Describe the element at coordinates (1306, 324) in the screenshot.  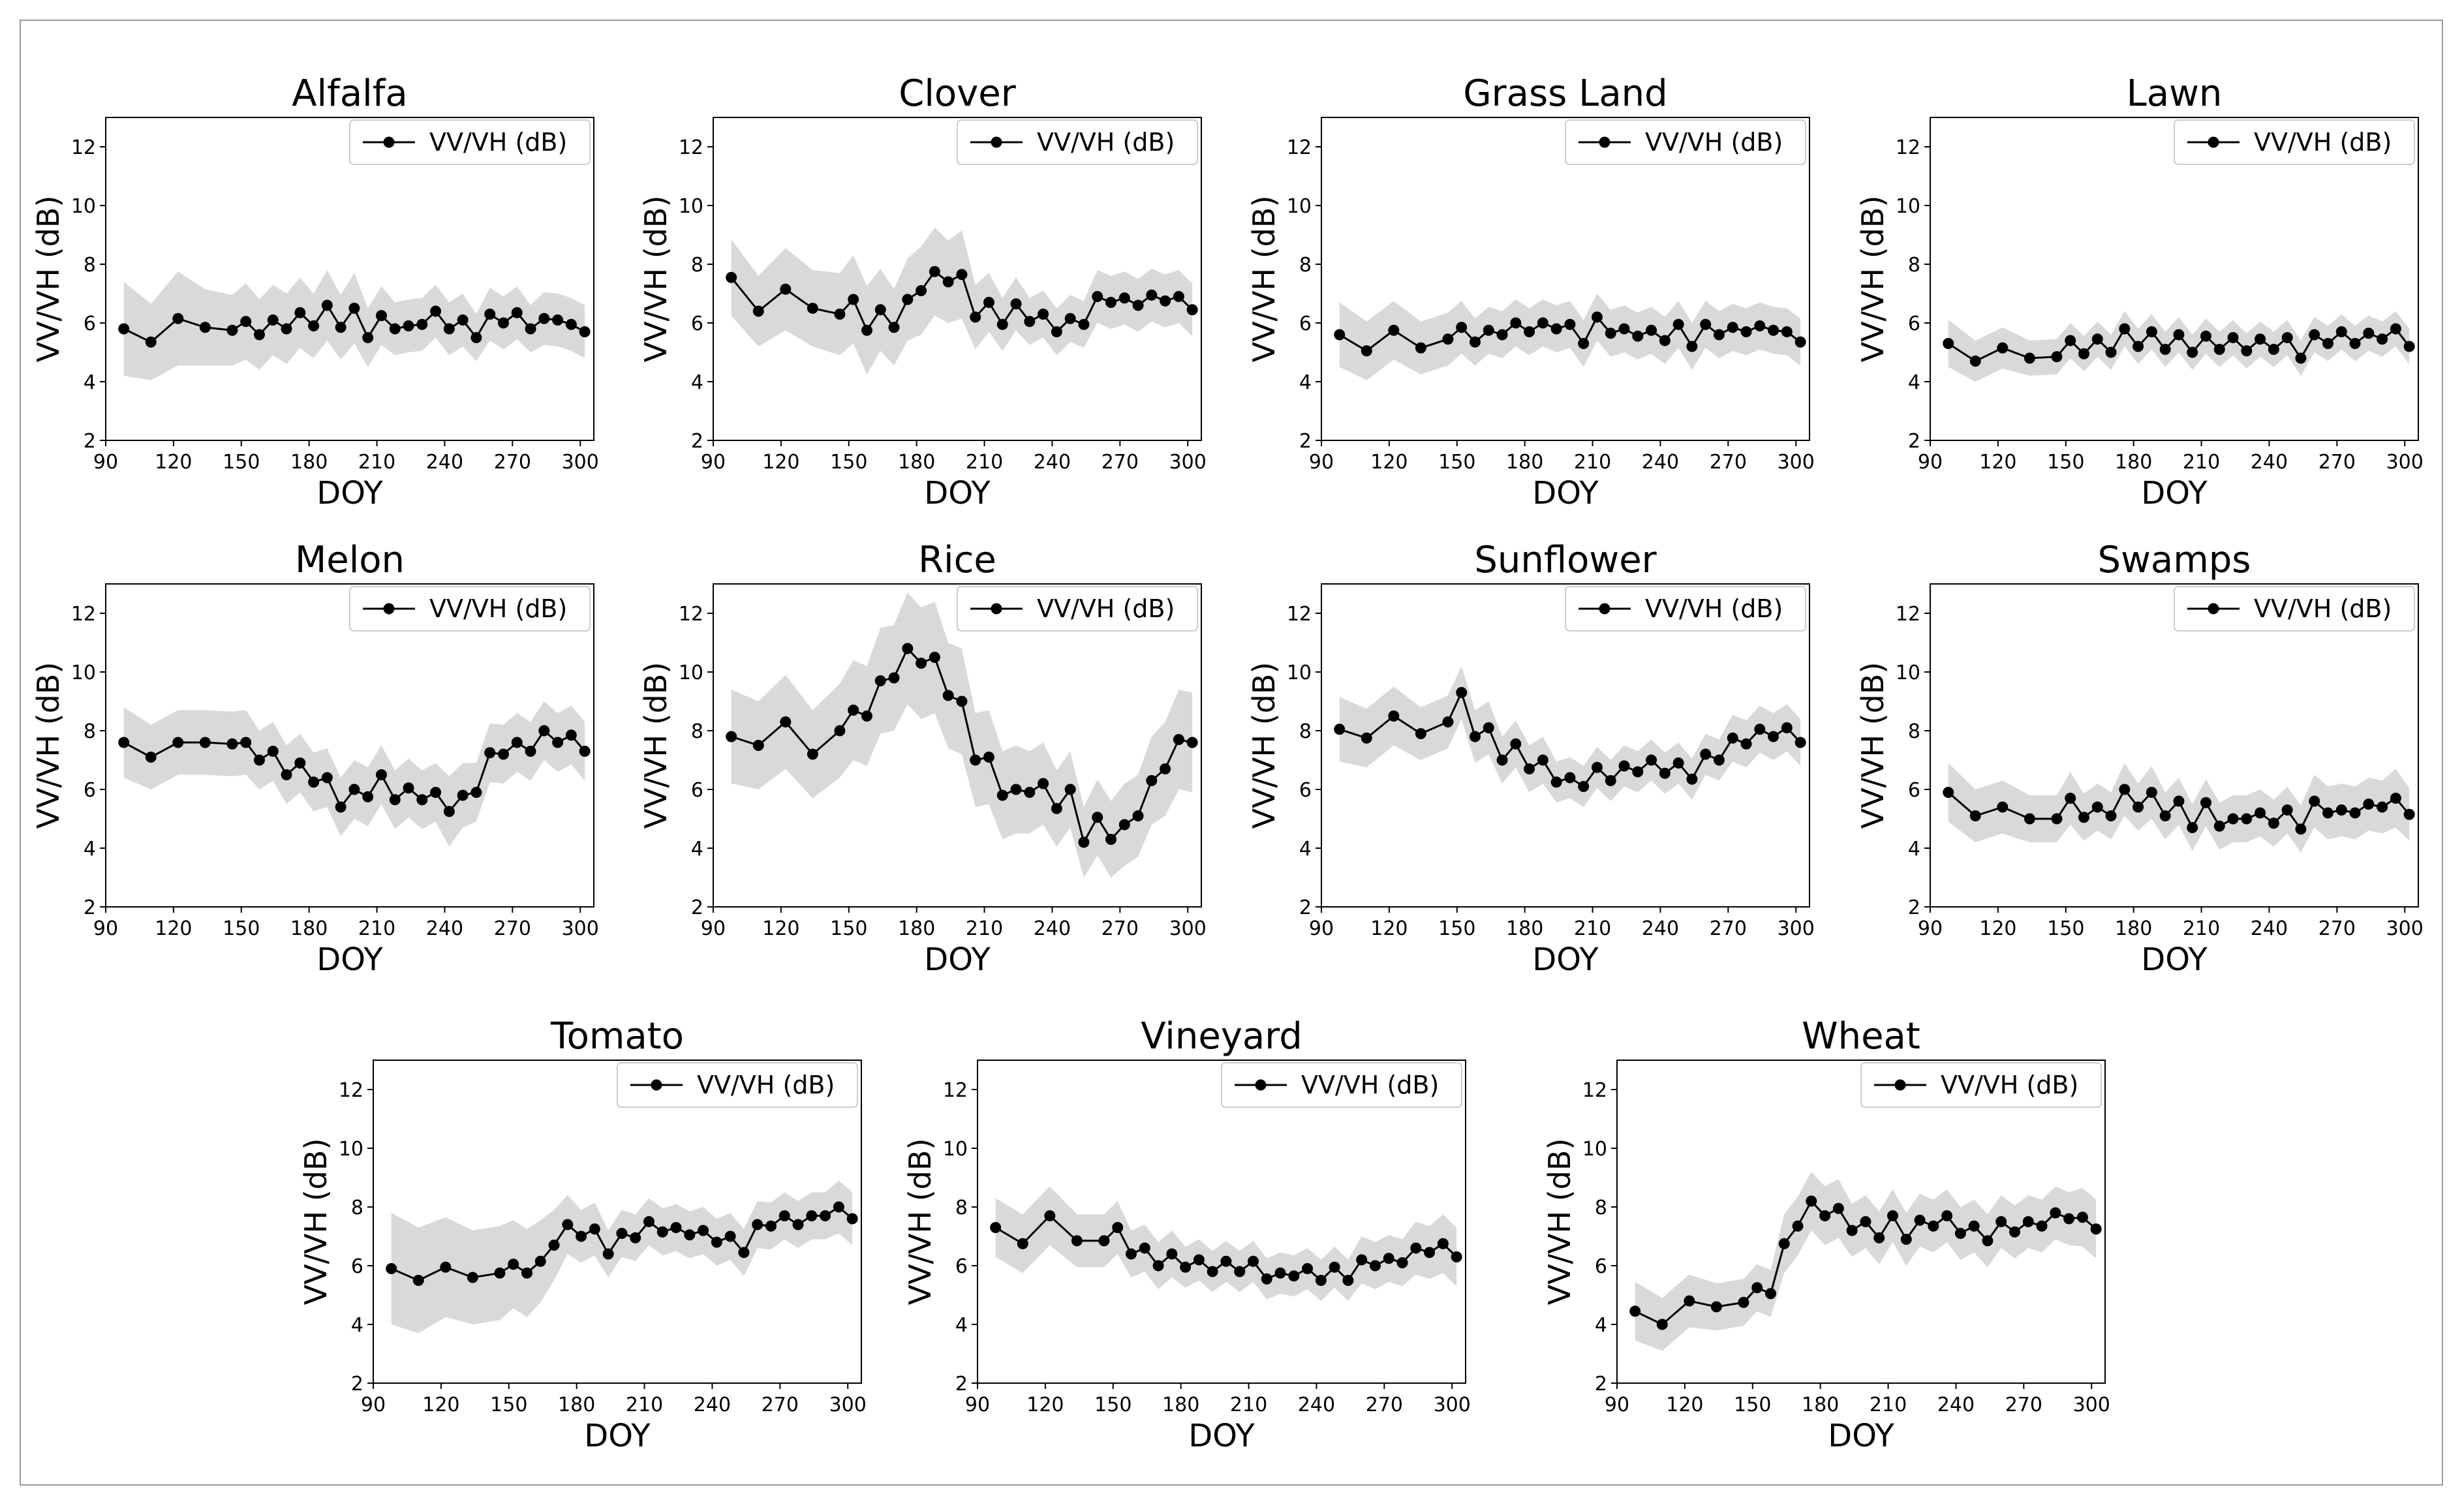
I see `y-tick-label: 6` at that location.